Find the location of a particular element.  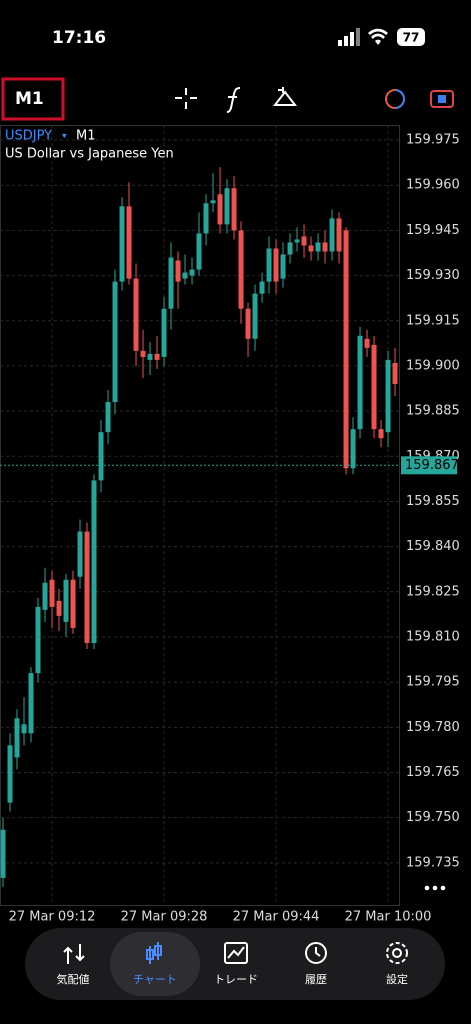

y-tick-label: 159.765 is located at coordinates (433, 772).